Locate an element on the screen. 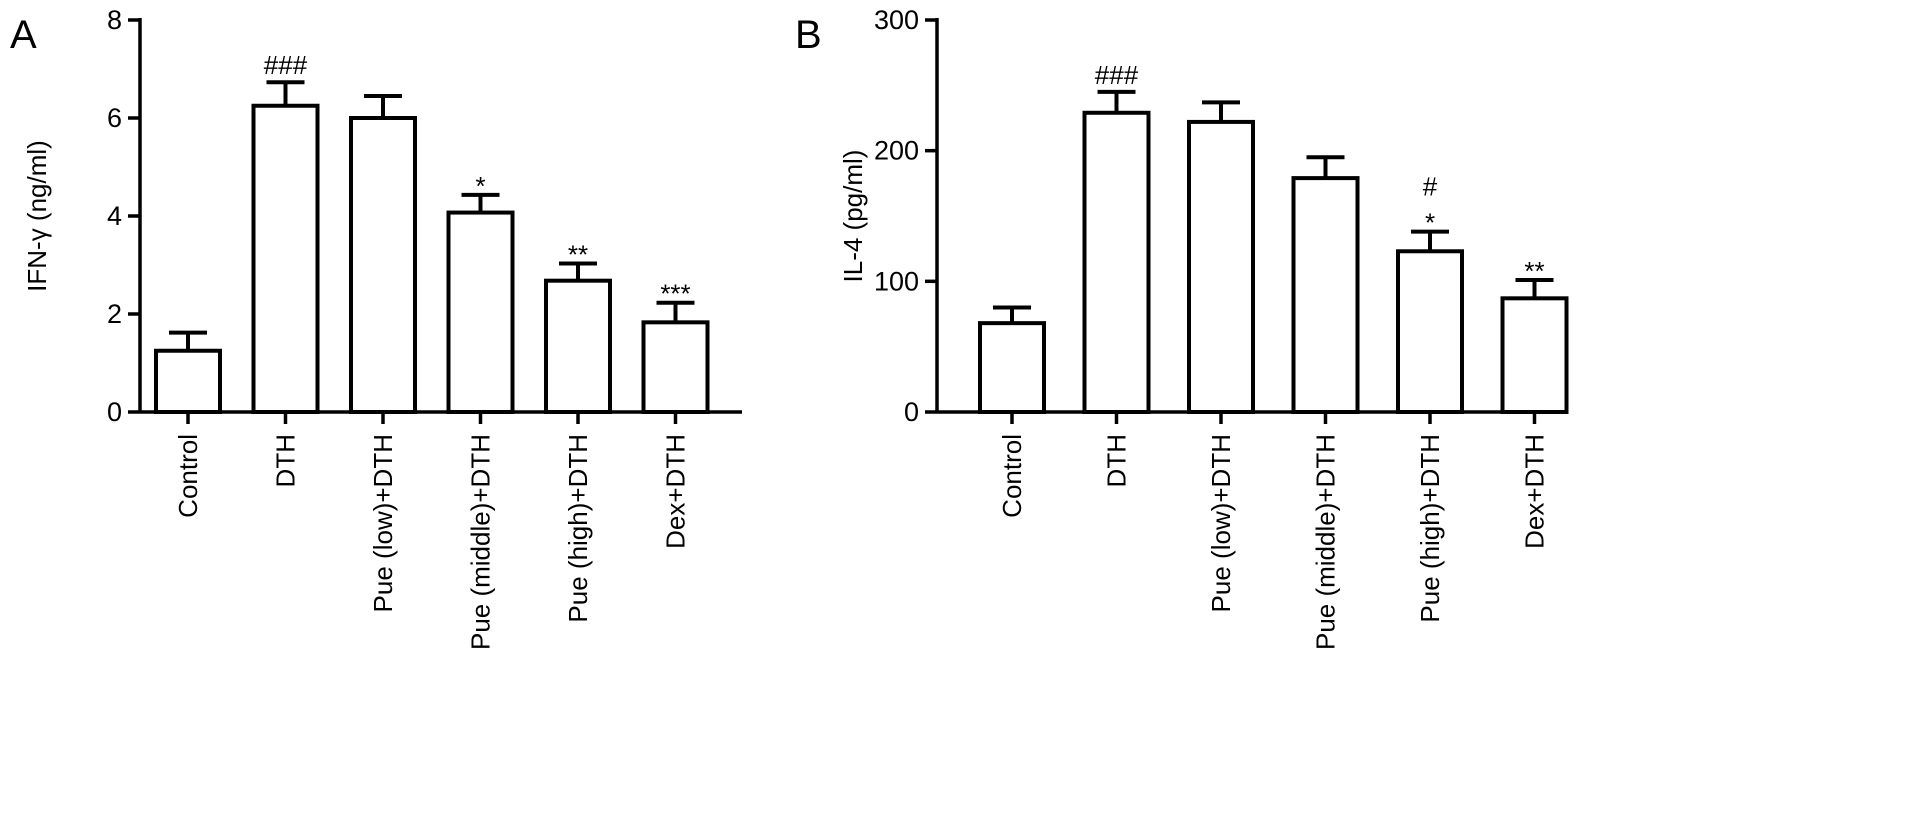 The height and width of the screenshot is (822, 1913). panel-letter: A is located at coordinates (23, 35).